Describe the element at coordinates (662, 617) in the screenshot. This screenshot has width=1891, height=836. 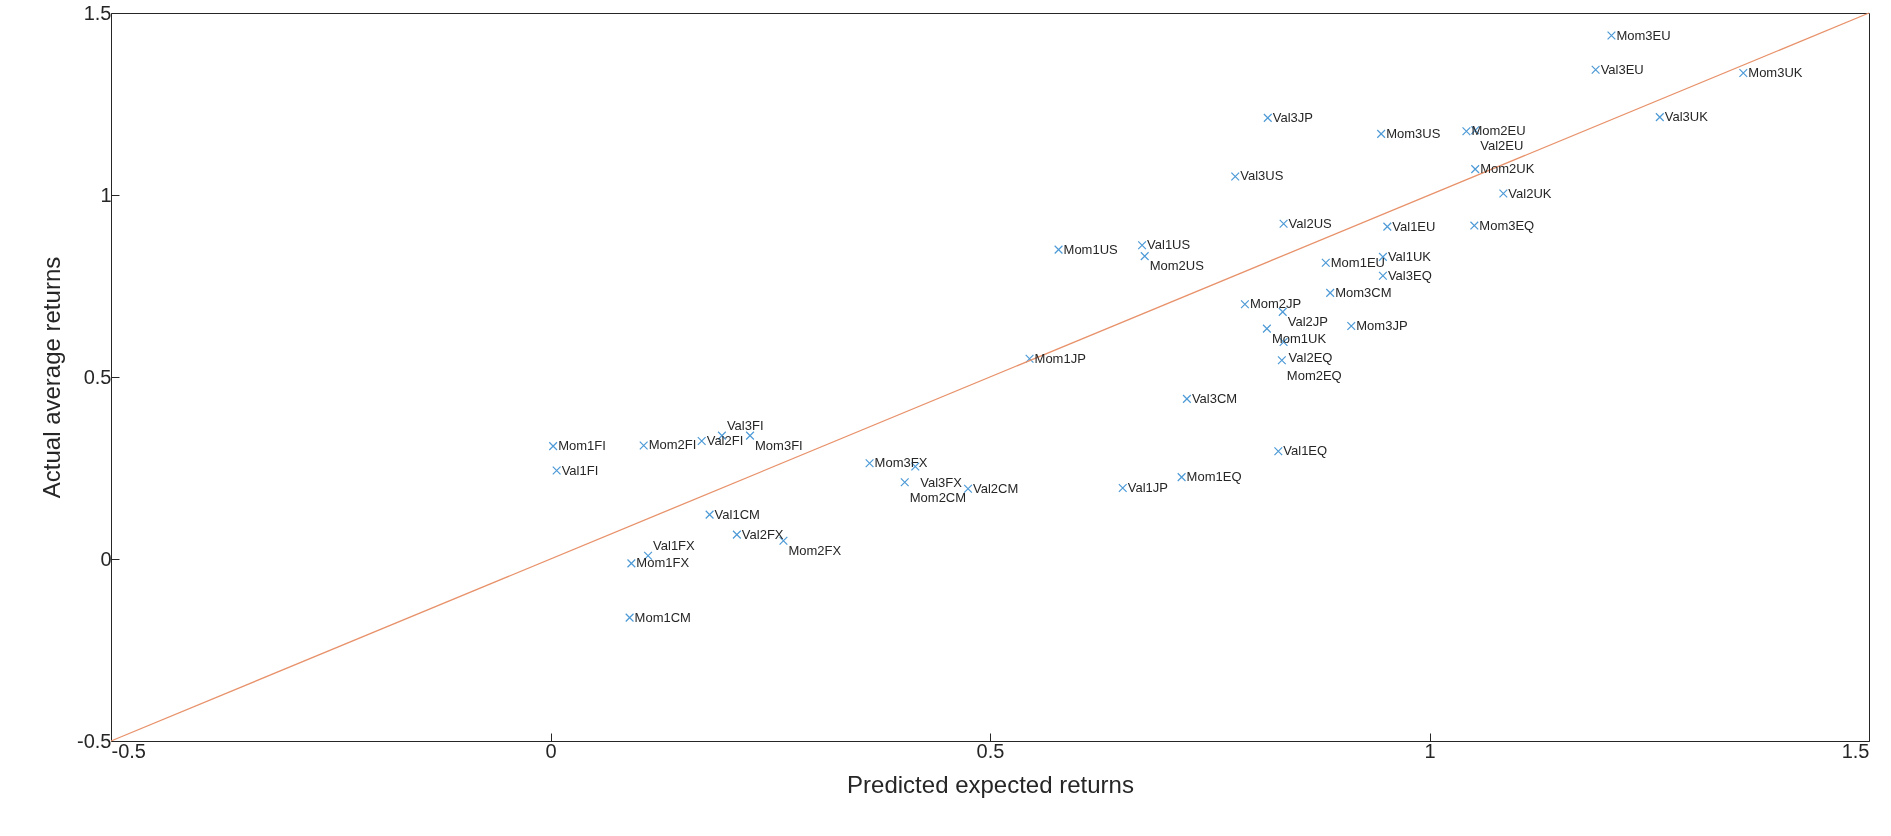
I see `annotation: Mom1CM` at that location.